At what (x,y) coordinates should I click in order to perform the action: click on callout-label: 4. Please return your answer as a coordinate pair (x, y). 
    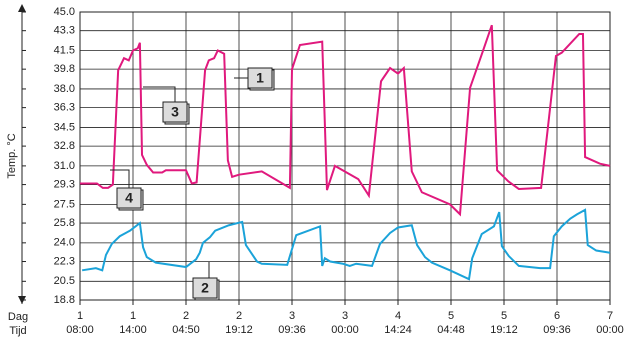
    Looking at the image, I should click on (129, 198).